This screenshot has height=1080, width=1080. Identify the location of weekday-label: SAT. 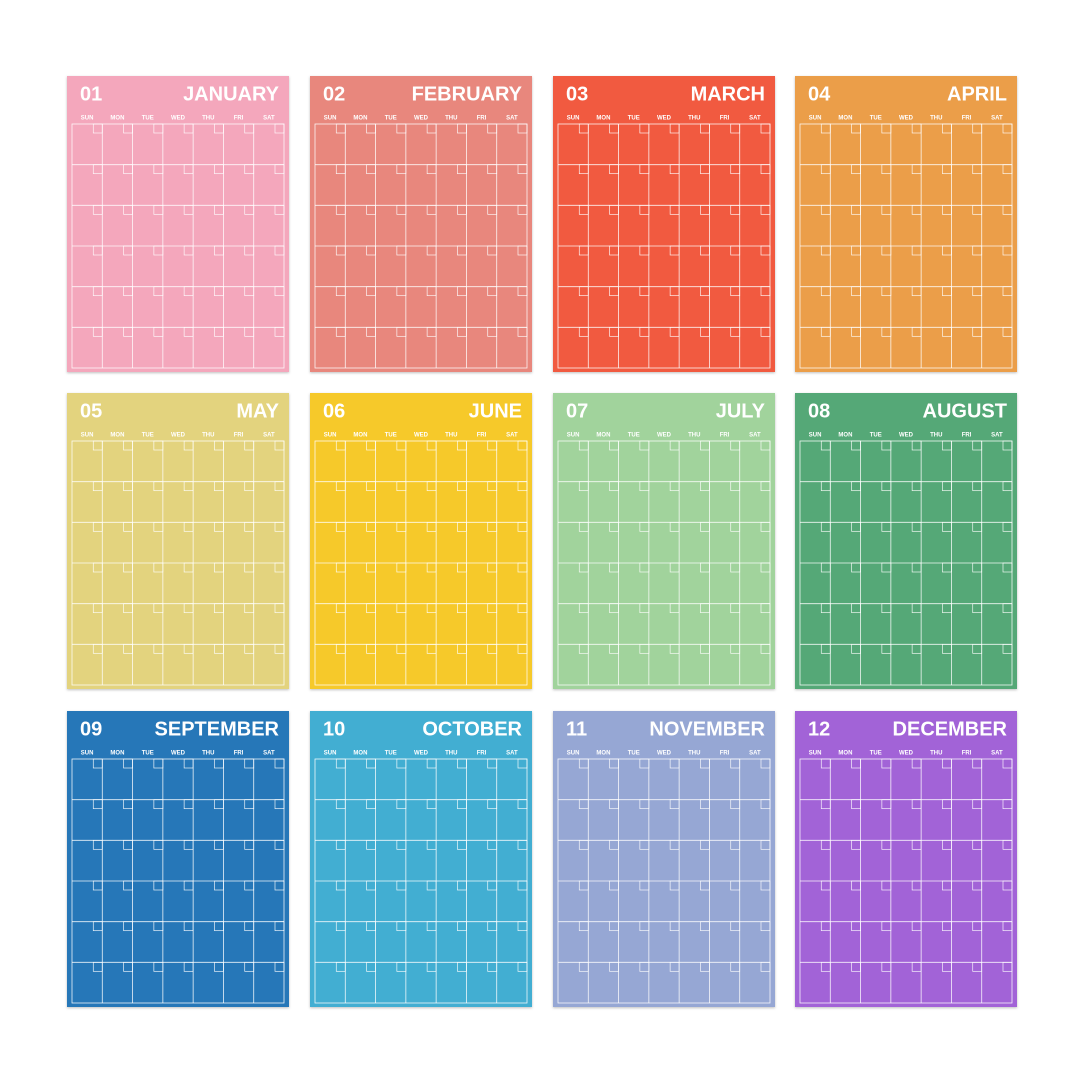
(997, 436).